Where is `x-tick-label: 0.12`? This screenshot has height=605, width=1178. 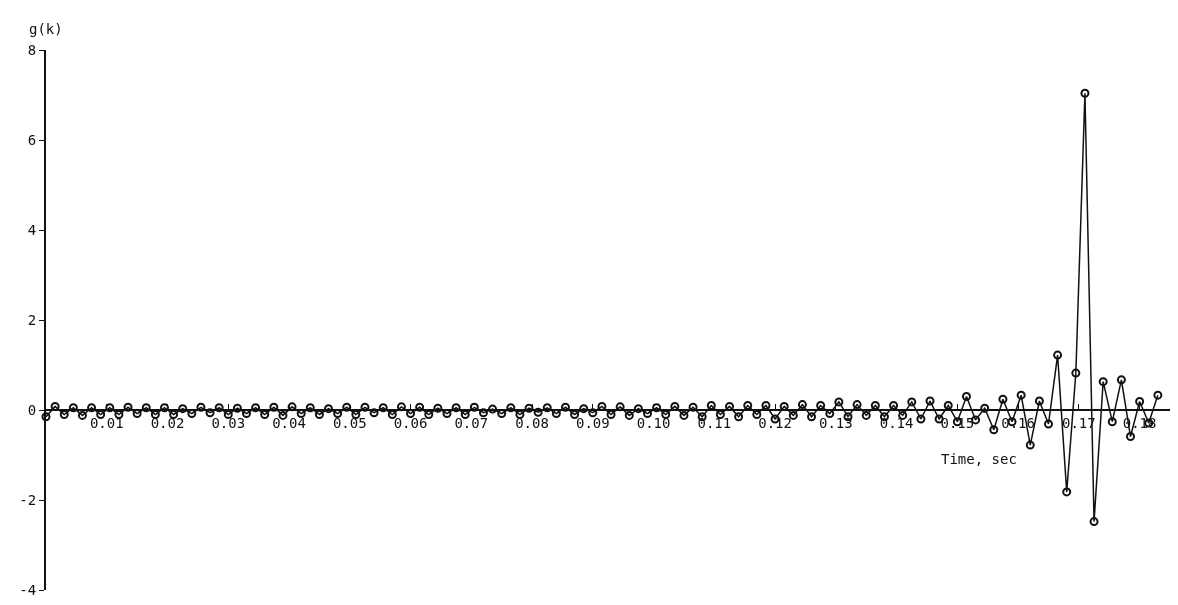 x-tick-label: 0.12 is located at coordinates (775, 422).